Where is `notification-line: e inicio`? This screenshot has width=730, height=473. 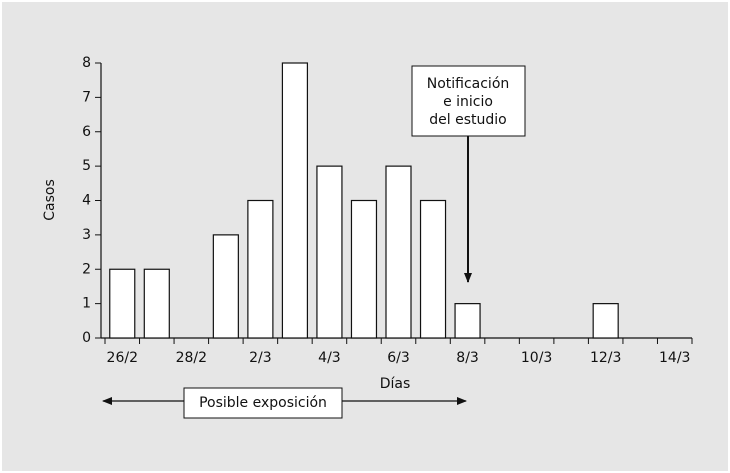
notification-line: e inicio is located at coordinates (468, 102).